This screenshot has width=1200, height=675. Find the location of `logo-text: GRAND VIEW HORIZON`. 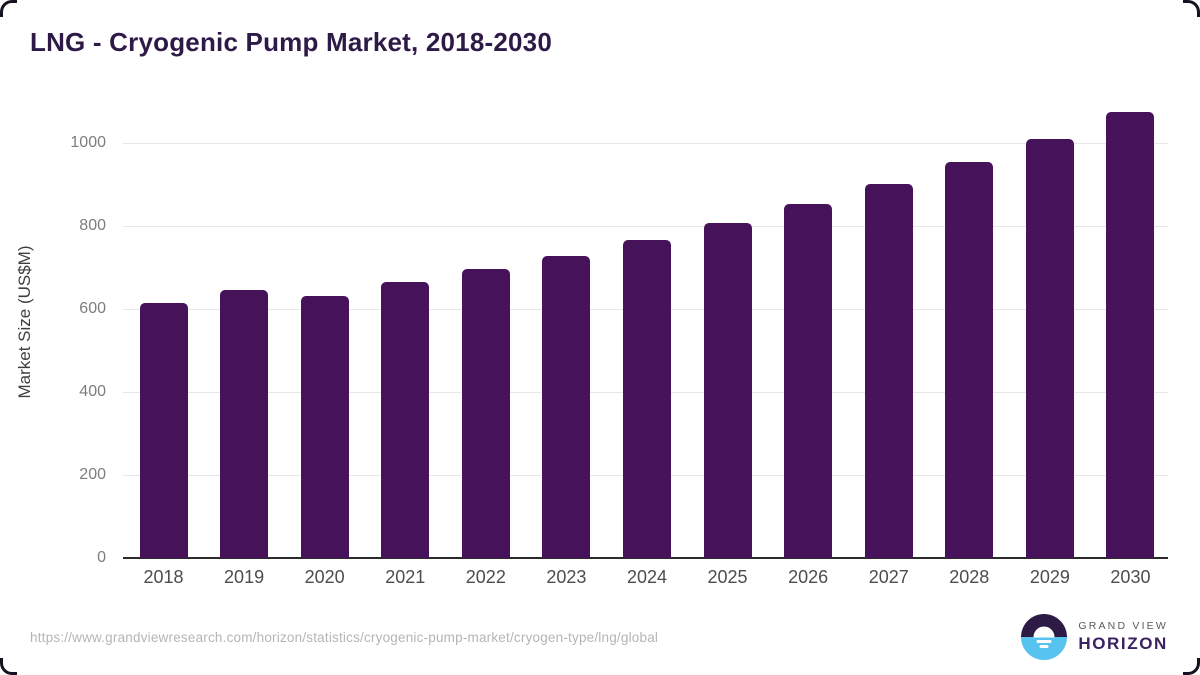

logo-text: GRAND VIEW HORIZON is located at coordinates (1123, 637).